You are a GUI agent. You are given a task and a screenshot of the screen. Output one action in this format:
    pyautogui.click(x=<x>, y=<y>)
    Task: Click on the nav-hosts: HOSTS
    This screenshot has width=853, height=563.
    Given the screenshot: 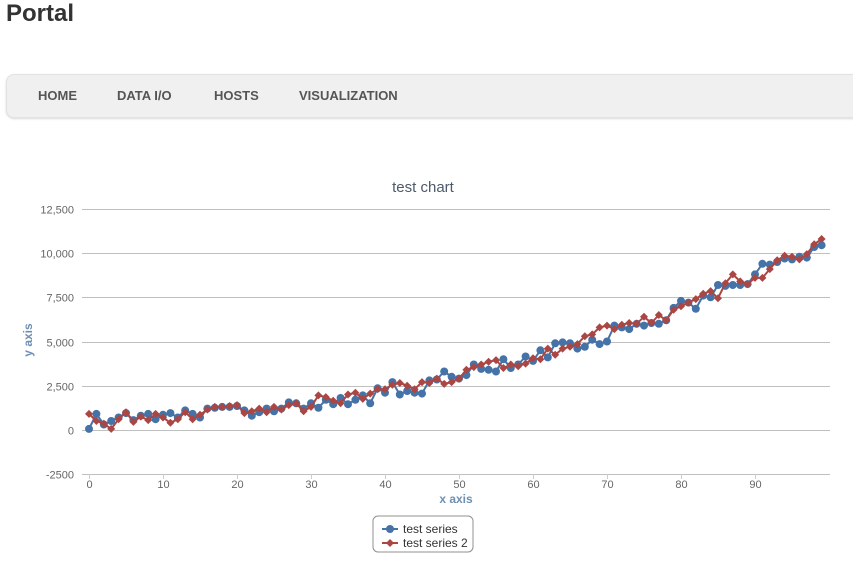 What is the action you would take?
    pyautogui.click(x=236, y=95)
    